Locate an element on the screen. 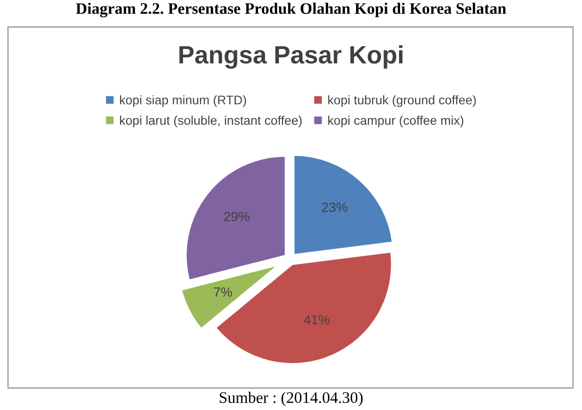 The width and height of the screenshot is (582, 410). text: Diagram 2.2. Persentase Produk Olahan Kopi di Korea Selatan is located at coordinates (291, 10).